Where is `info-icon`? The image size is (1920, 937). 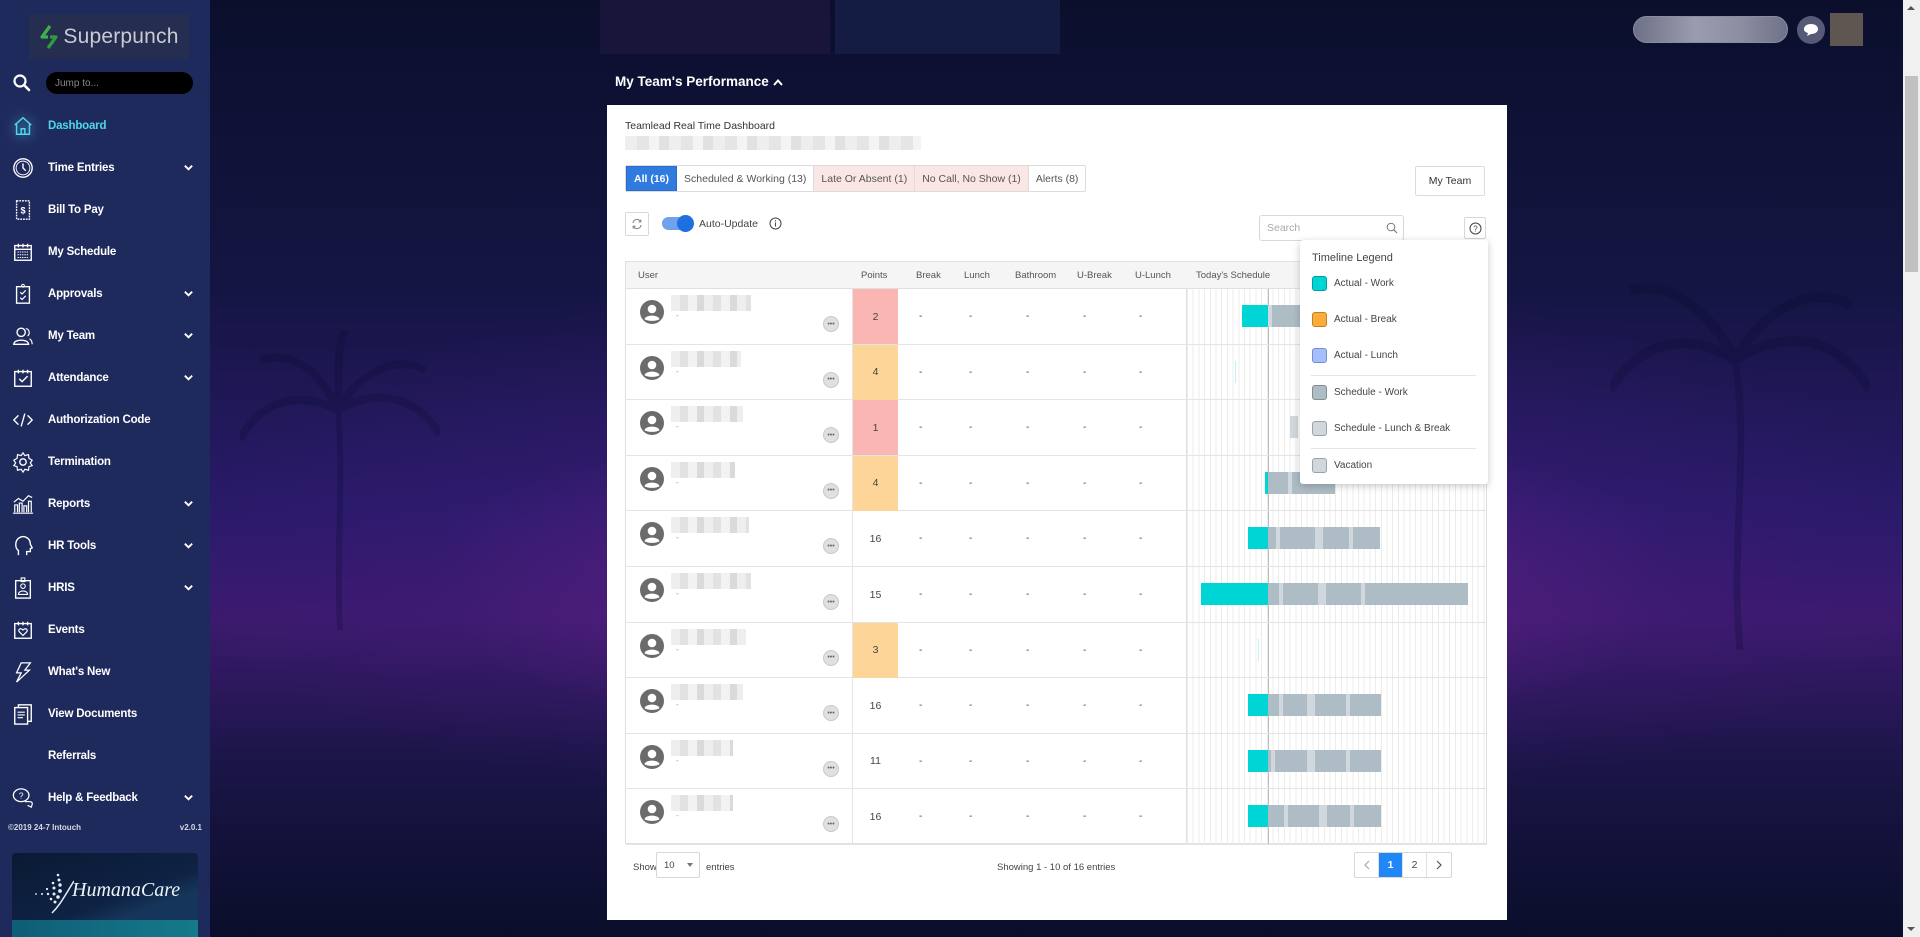
info-icon is located at coordinates (775, 223).